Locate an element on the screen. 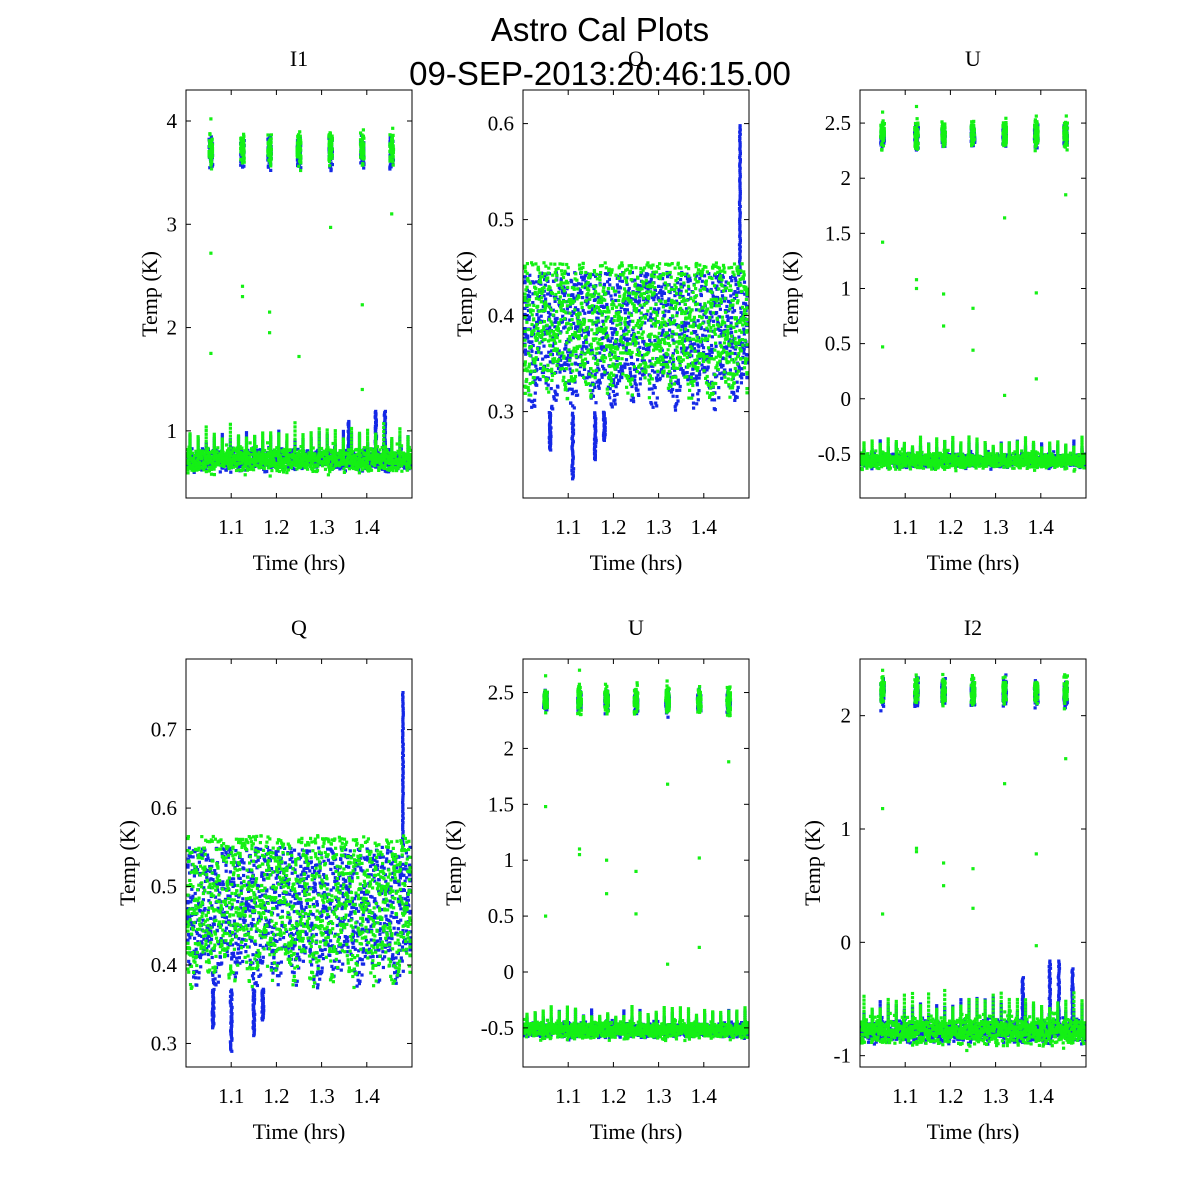  y-tick-label: 2 is located at coordinates (172, 328).